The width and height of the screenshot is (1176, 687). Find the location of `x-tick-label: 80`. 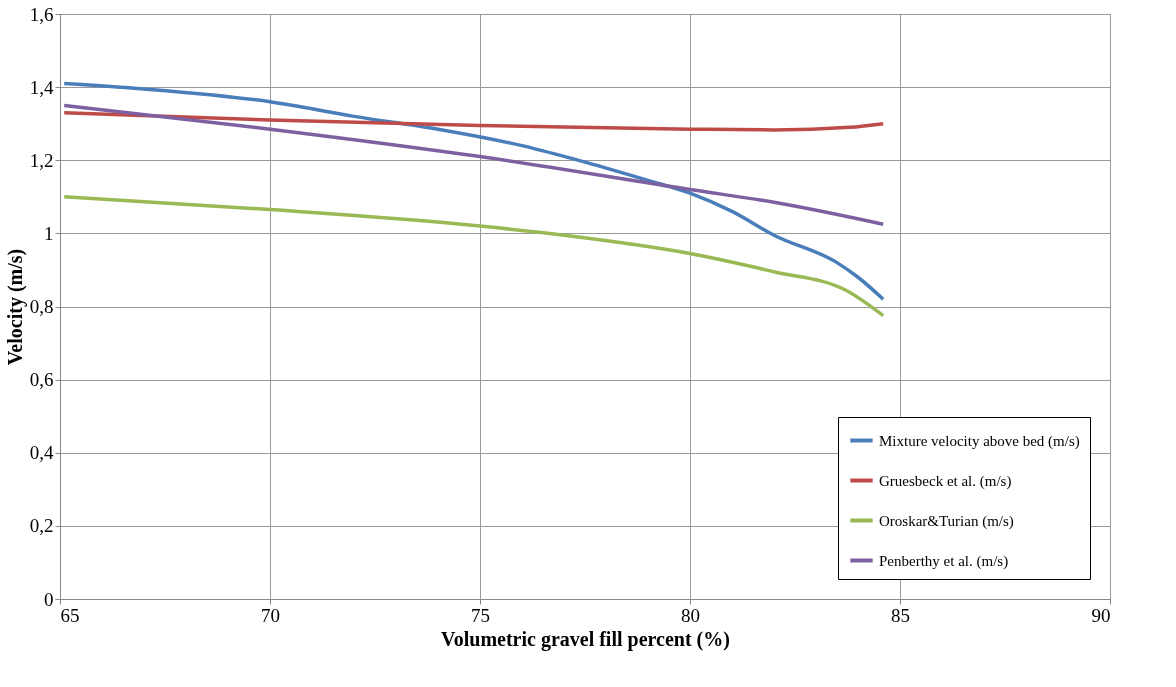

x-tick-label: 80 is located at coordinates (690, 615).